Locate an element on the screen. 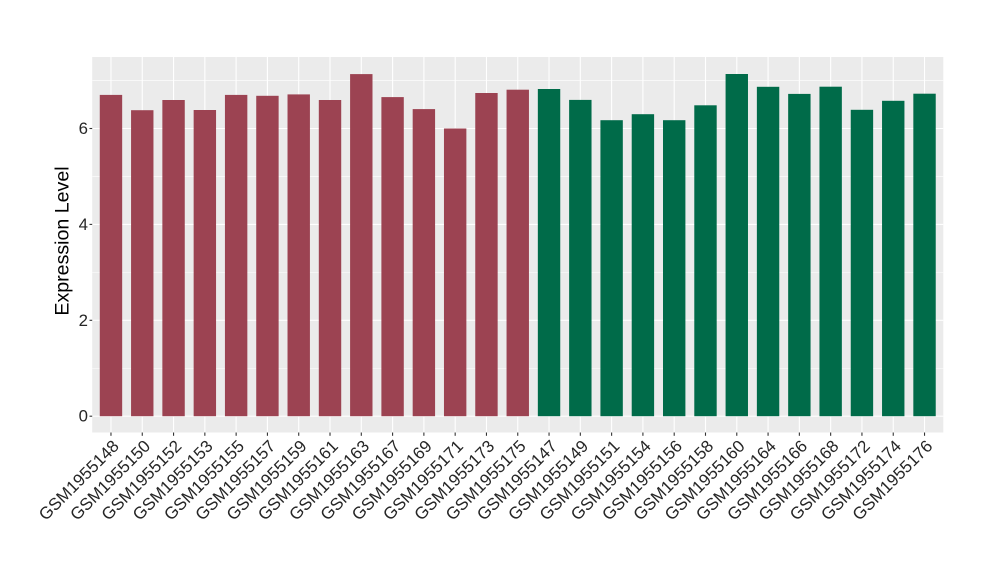 The height and width of the screenshot is (585, 1000). svg-text: Expression Level is located at coordinates (63, 240).